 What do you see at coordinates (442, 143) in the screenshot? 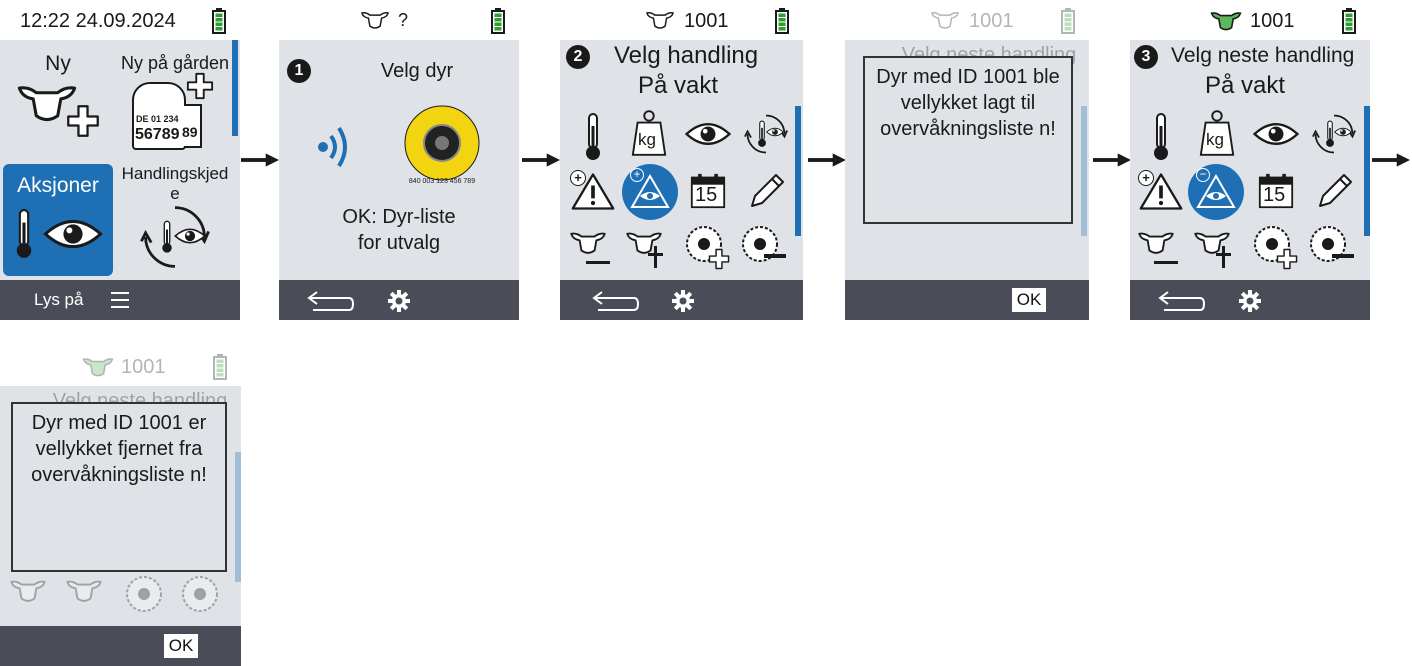
I see `ear-tag-button-icon` at bounding box center [442, 143].